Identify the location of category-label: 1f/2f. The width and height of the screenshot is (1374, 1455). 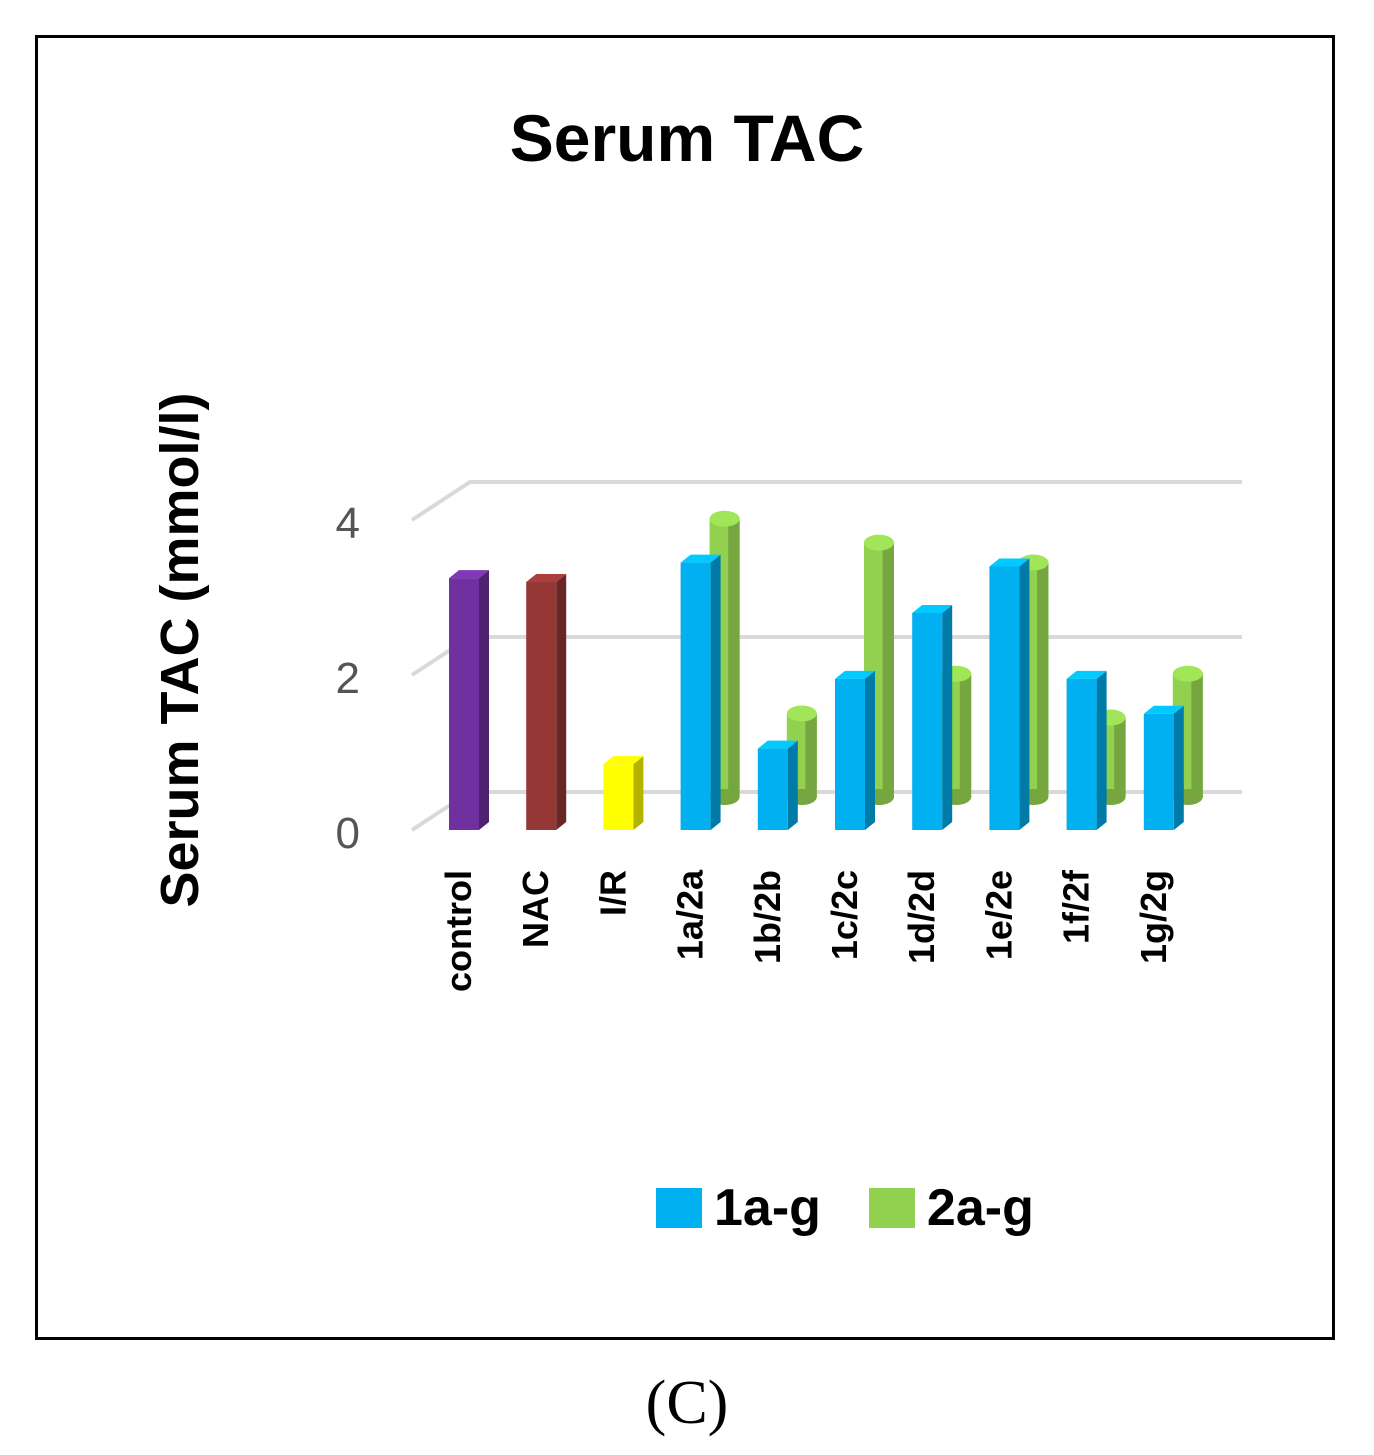
(1076, 906).